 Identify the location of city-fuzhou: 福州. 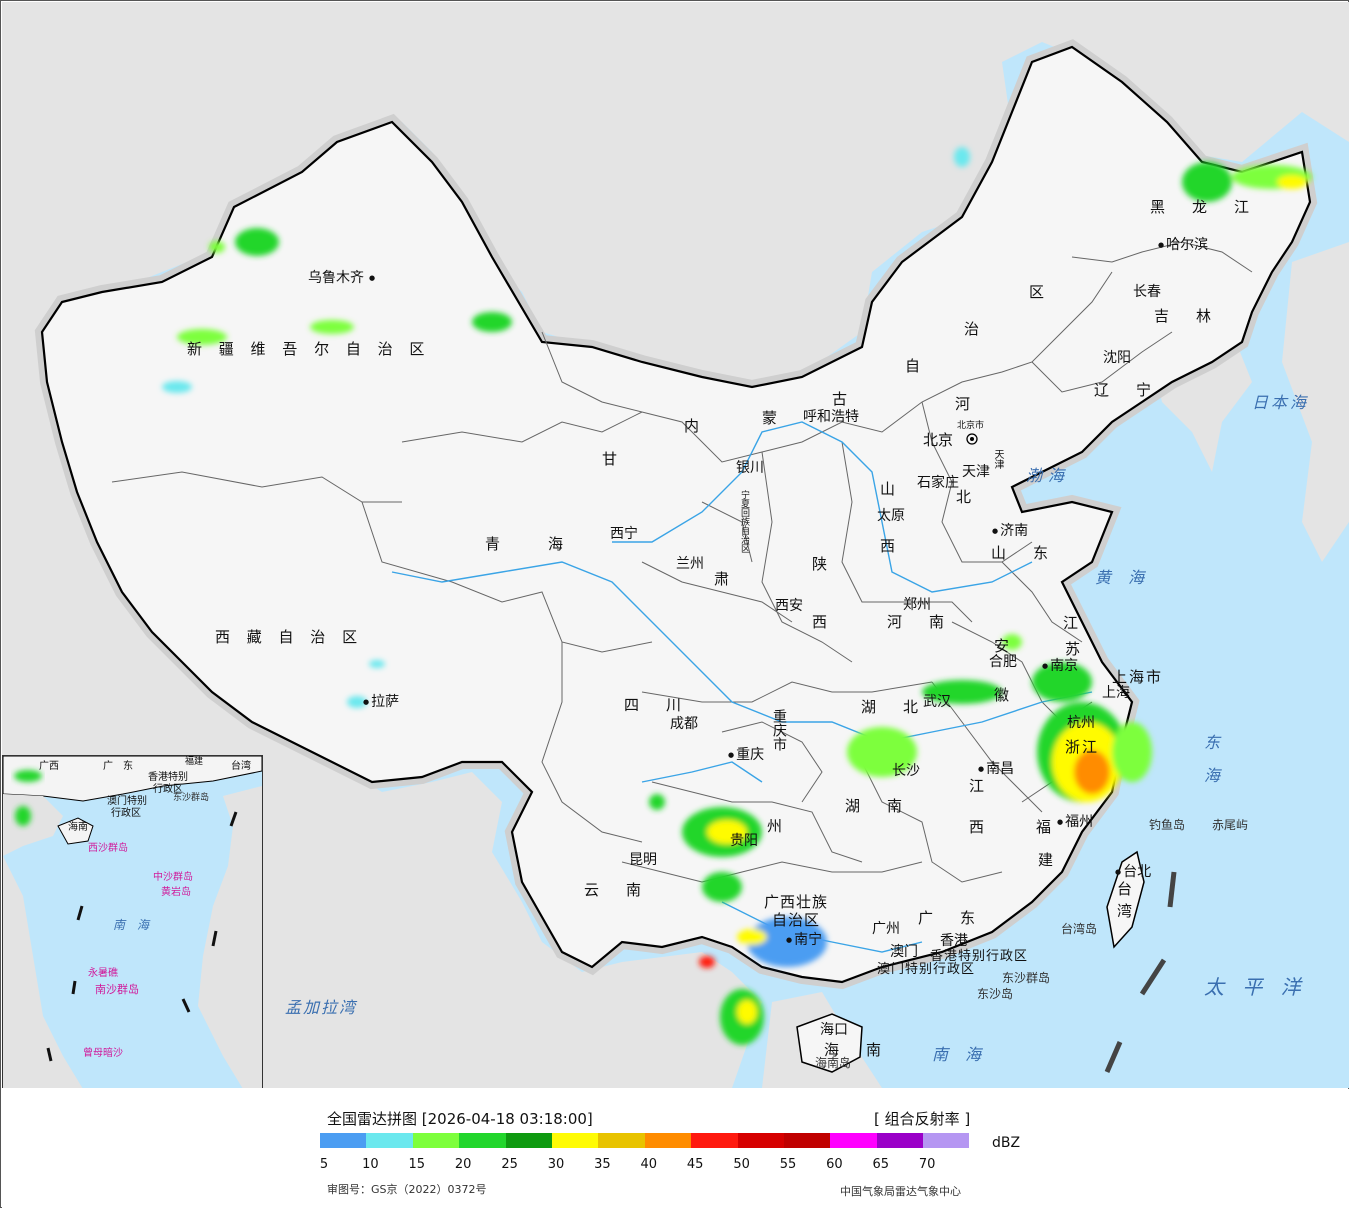
(1075, 822).